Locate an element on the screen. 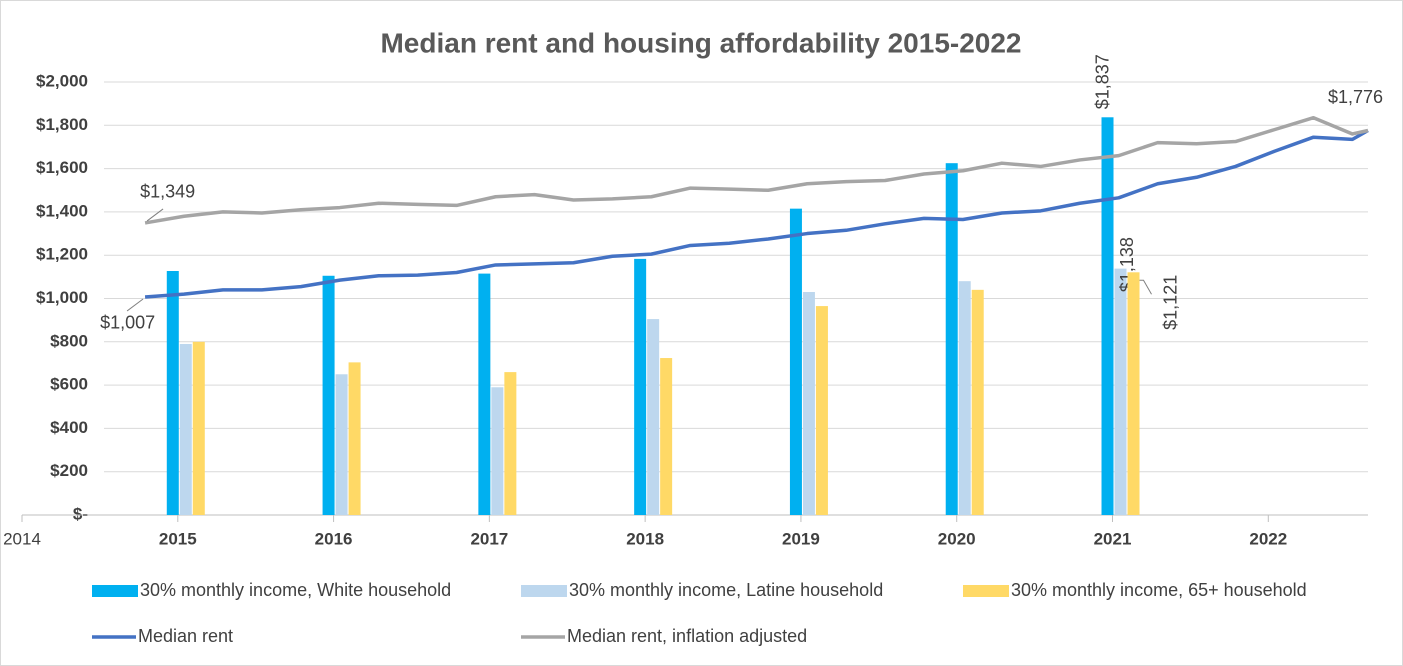 The height and width of the screenshot is (666, 1403). x-tick-label: 2017 is located at coordinates (489, 538).